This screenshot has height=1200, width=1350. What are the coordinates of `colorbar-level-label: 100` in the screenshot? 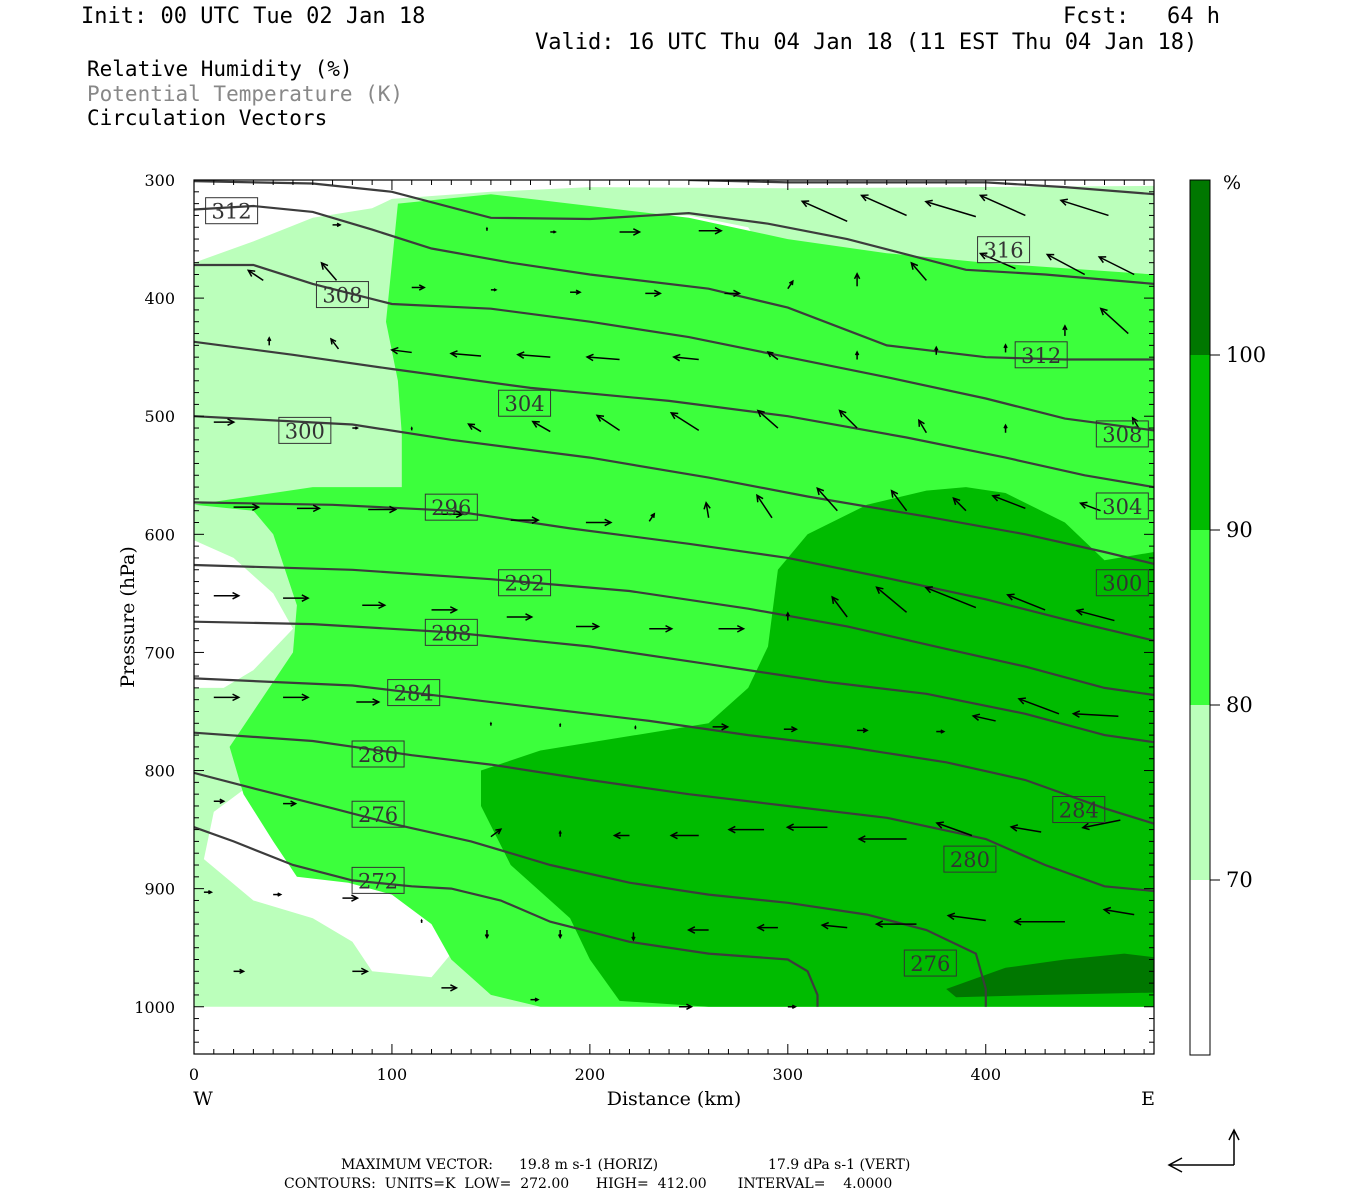 It's located at (1246, 355).